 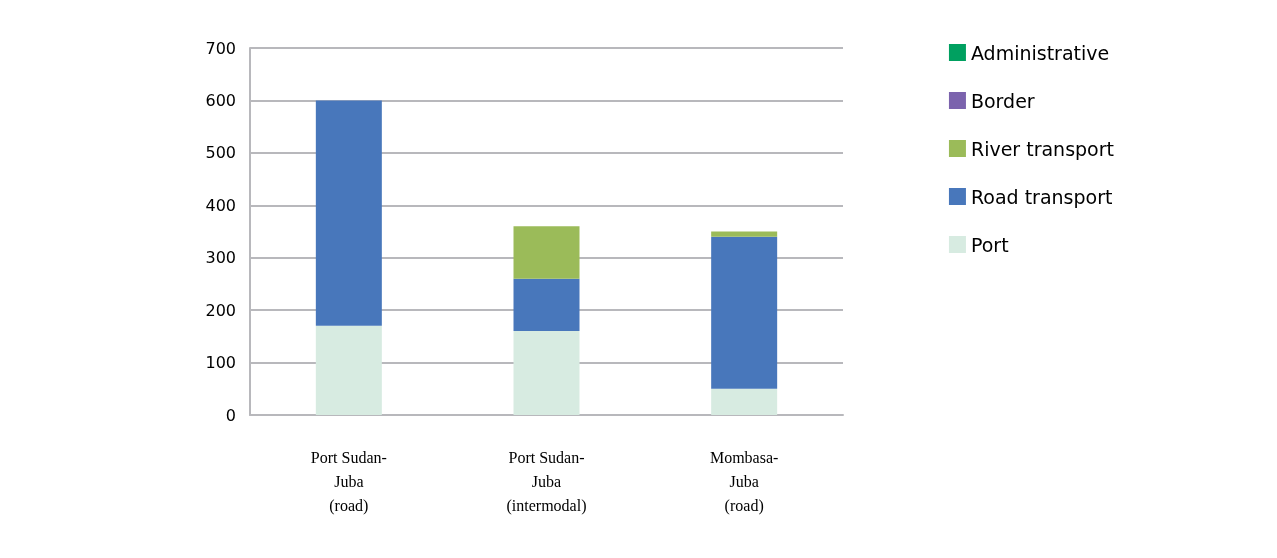 I want to click on legend-label: Port, so click(x=989, y=244).